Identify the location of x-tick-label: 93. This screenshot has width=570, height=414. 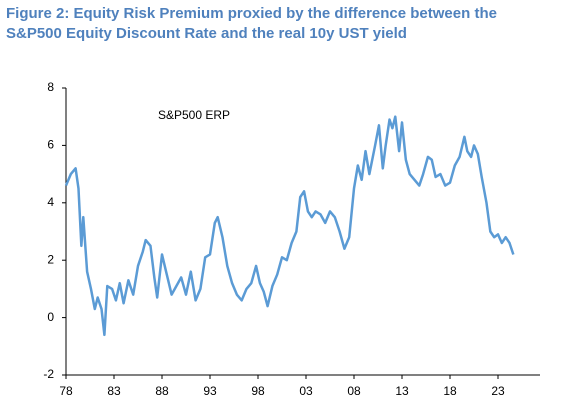
(210, 391).